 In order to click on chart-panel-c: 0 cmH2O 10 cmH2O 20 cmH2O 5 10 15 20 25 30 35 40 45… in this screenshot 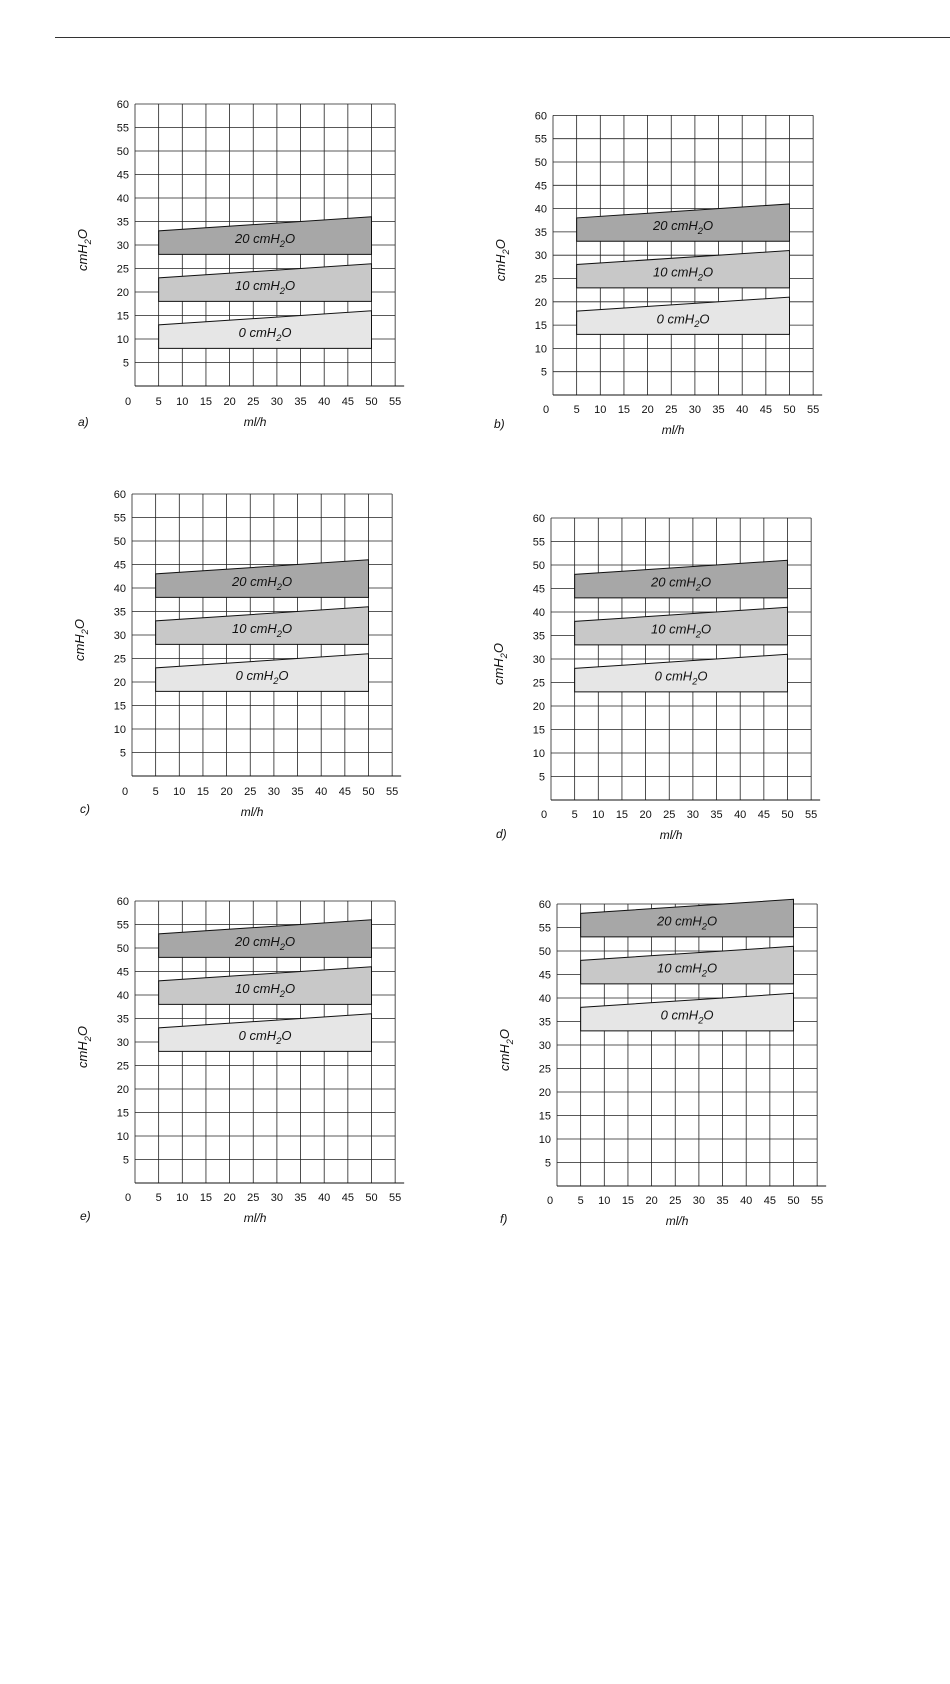, I will do `click(237, 654)`.